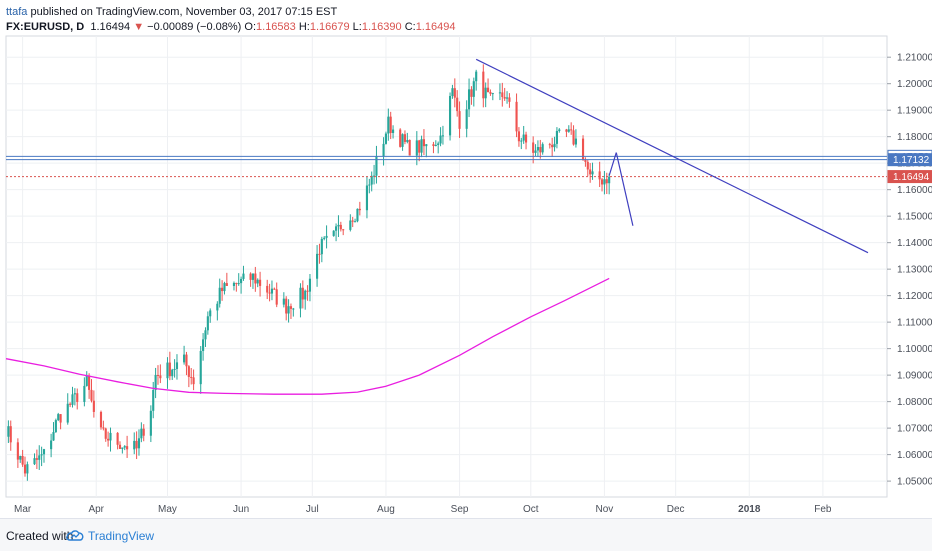 This screenshot has height=551, width=932. What do you see at coordinates (307, 336) in the screenshot?
I see `moving-average-line` at bounding box center [307, 336].